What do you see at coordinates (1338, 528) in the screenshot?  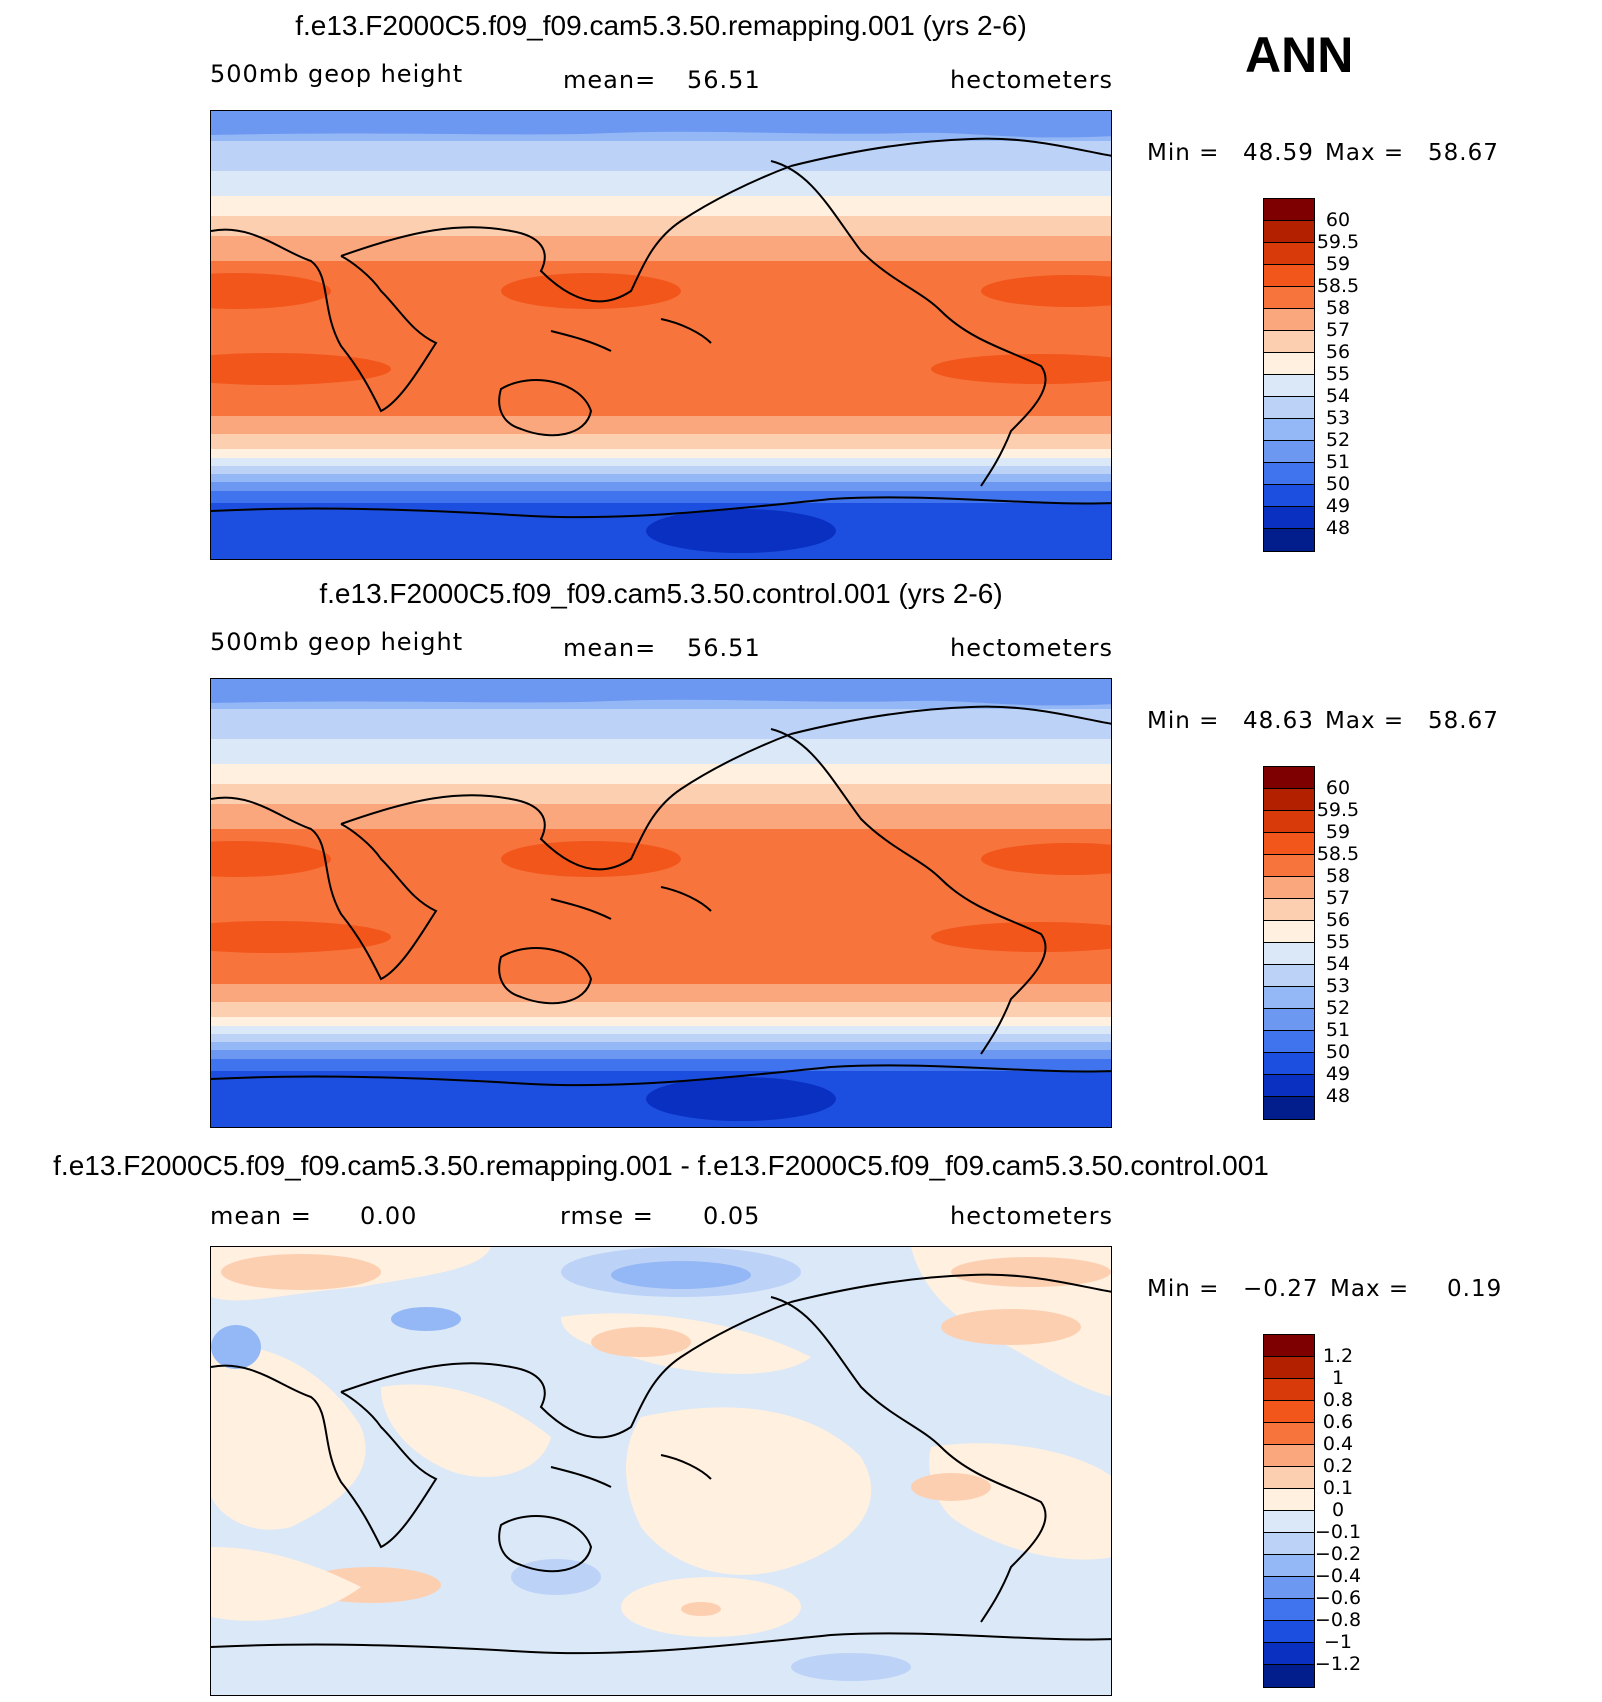 I see `panel-1-colorbar-tick-label: 48` at bounding box center [1338, 528].